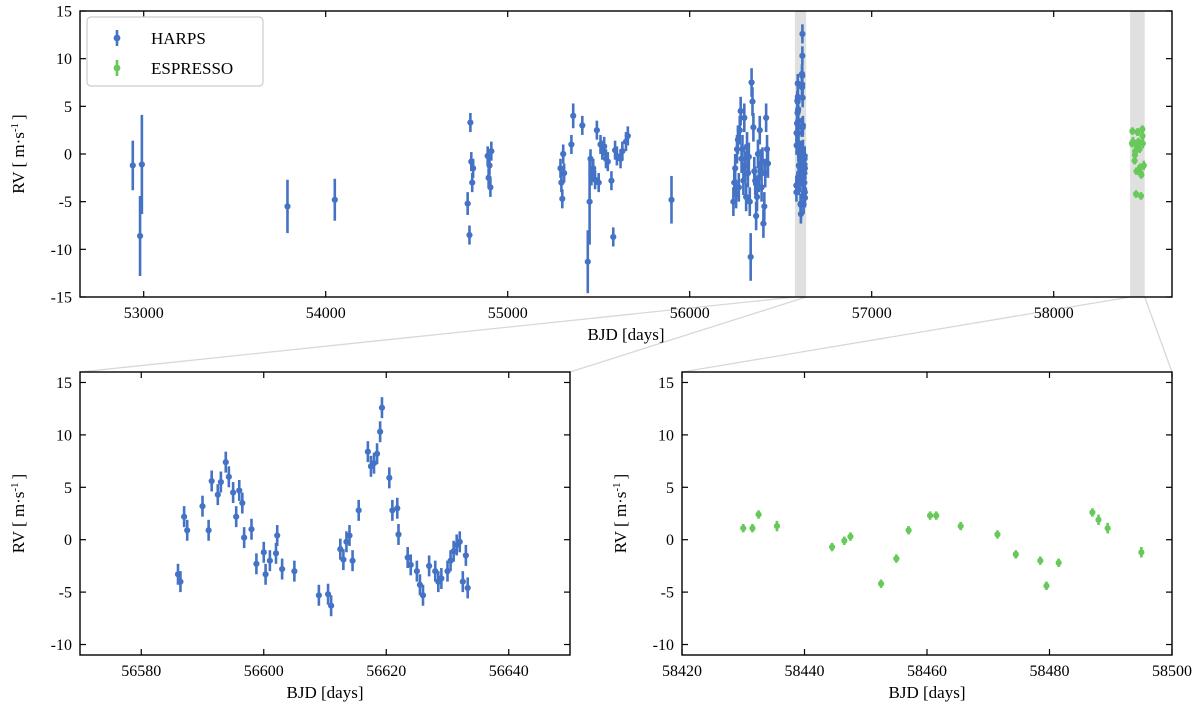  Describe the element at coordinates (175, 51) in the screenshot. I see `legend-box` at that location.